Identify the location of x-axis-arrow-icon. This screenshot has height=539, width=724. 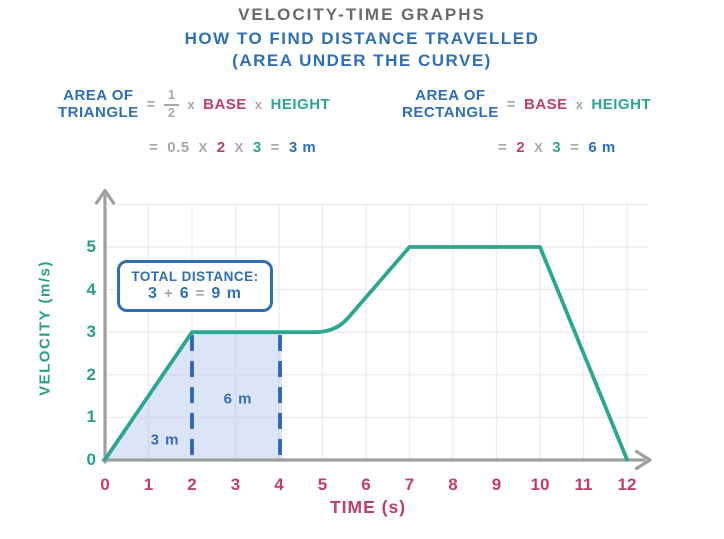
(643, 460).